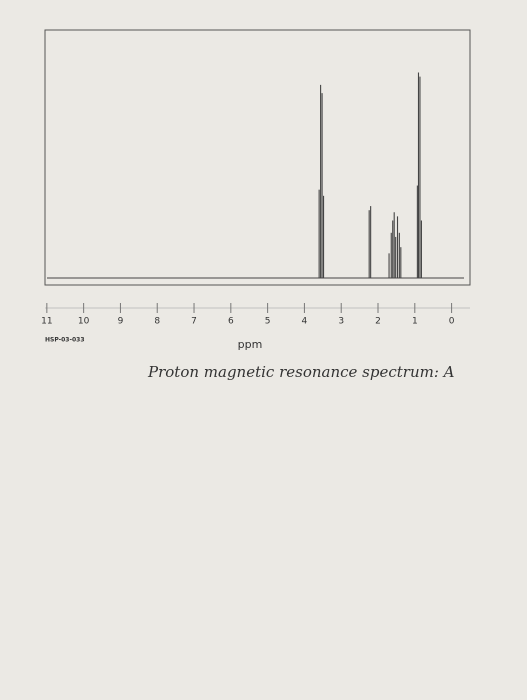 This screenshot has width=527, height=700. I want to click on x-tick-label: 10, so click(84, 322).